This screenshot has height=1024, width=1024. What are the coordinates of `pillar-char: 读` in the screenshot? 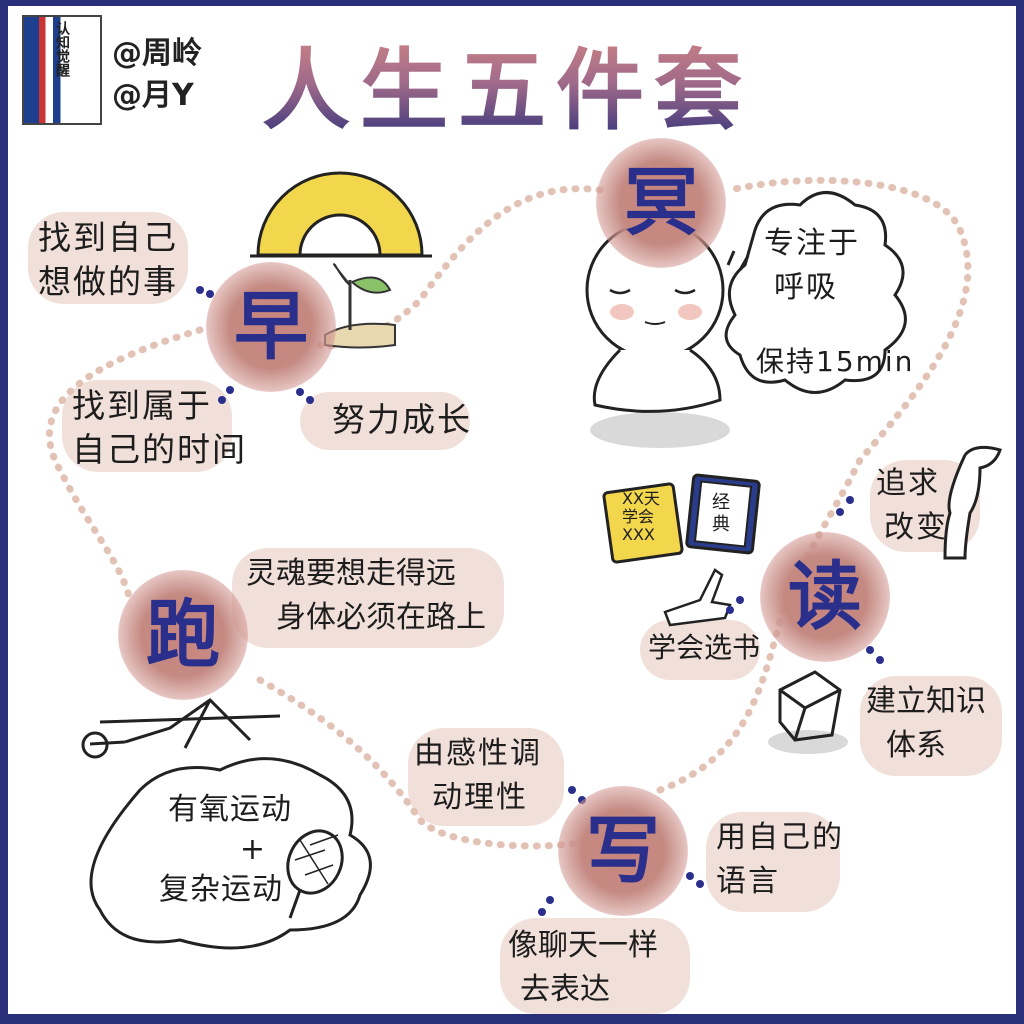 It's located at (825, 597).